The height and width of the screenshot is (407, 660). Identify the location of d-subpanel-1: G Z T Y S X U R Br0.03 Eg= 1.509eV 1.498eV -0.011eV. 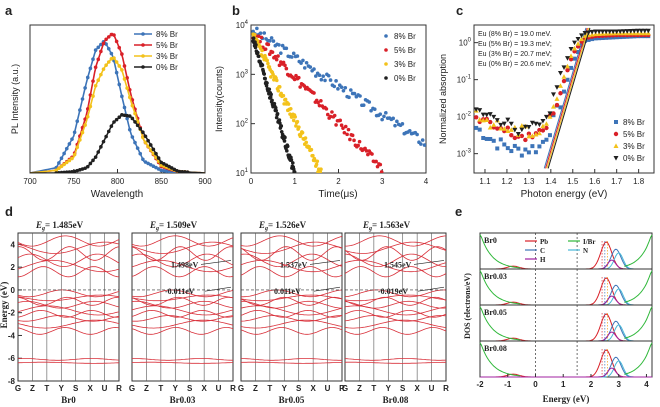
(182, 312).